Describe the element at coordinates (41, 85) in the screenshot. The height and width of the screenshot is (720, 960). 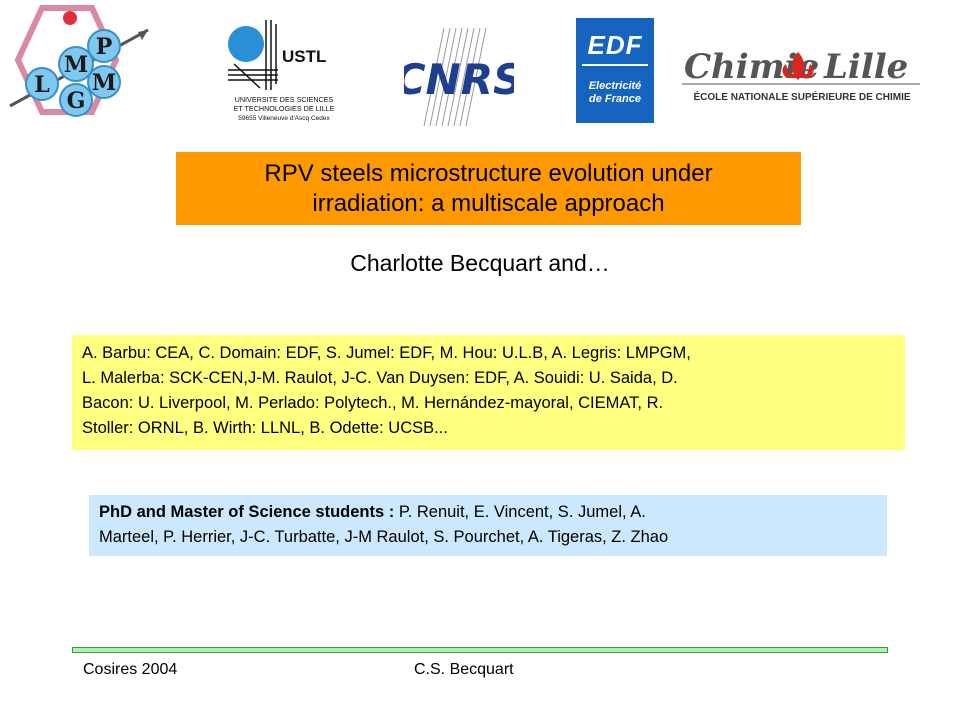
I see `lmpgm-letter-l: L` at that location.